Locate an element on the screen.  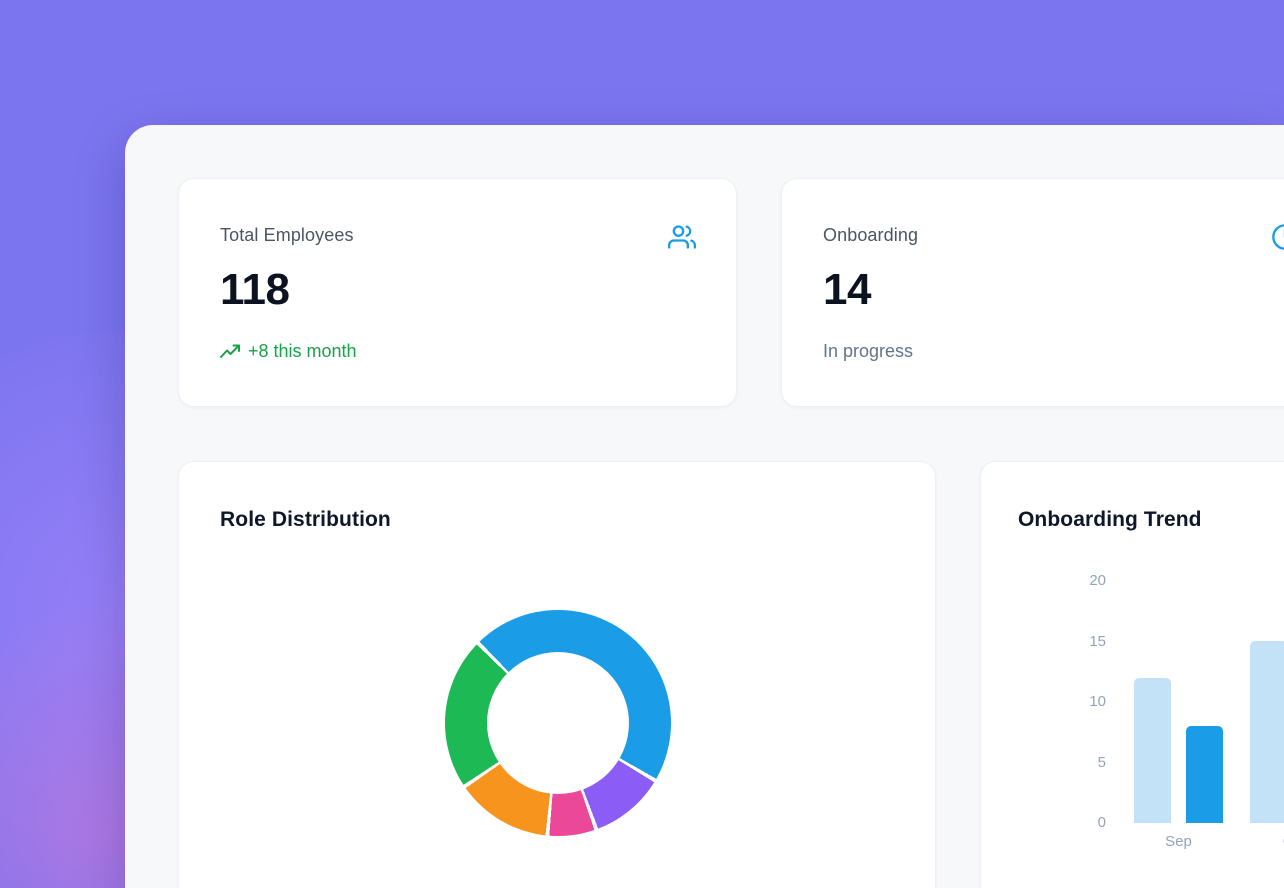
stat-subtext: In progress is located at coordinates (868, 351).